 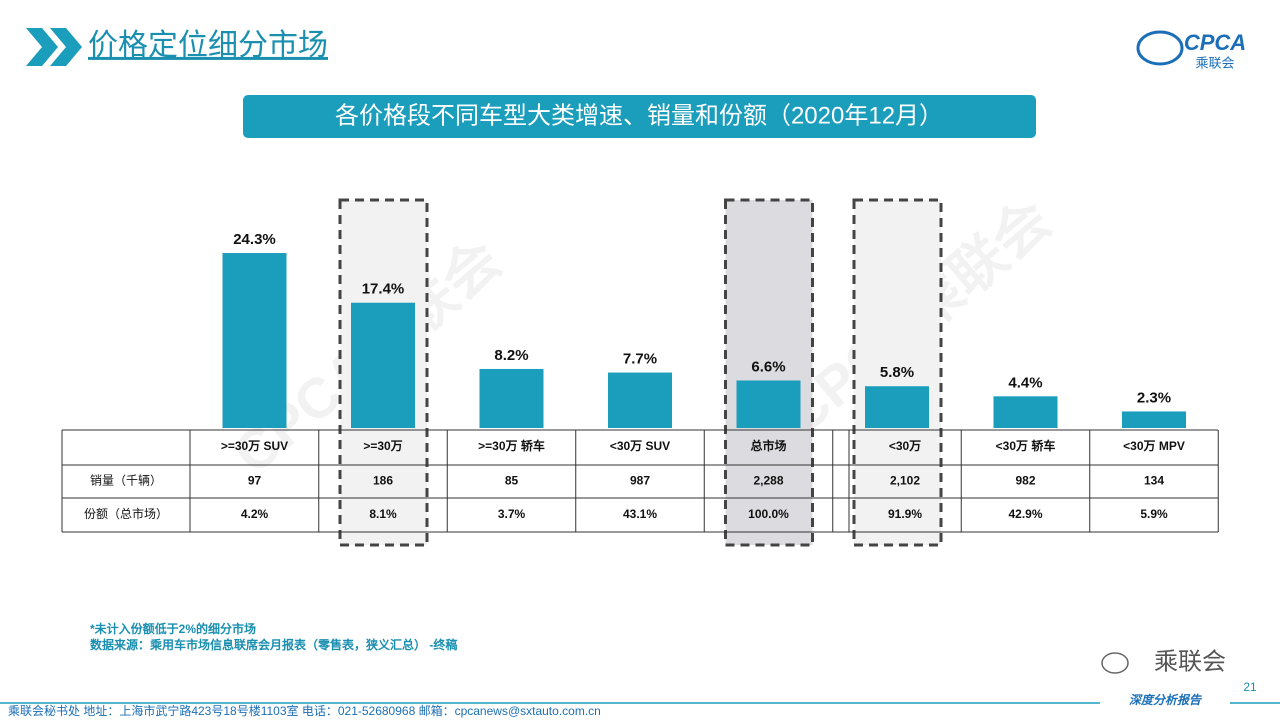 I want to click on column-header: 总市场, so click(x=768, y=445).